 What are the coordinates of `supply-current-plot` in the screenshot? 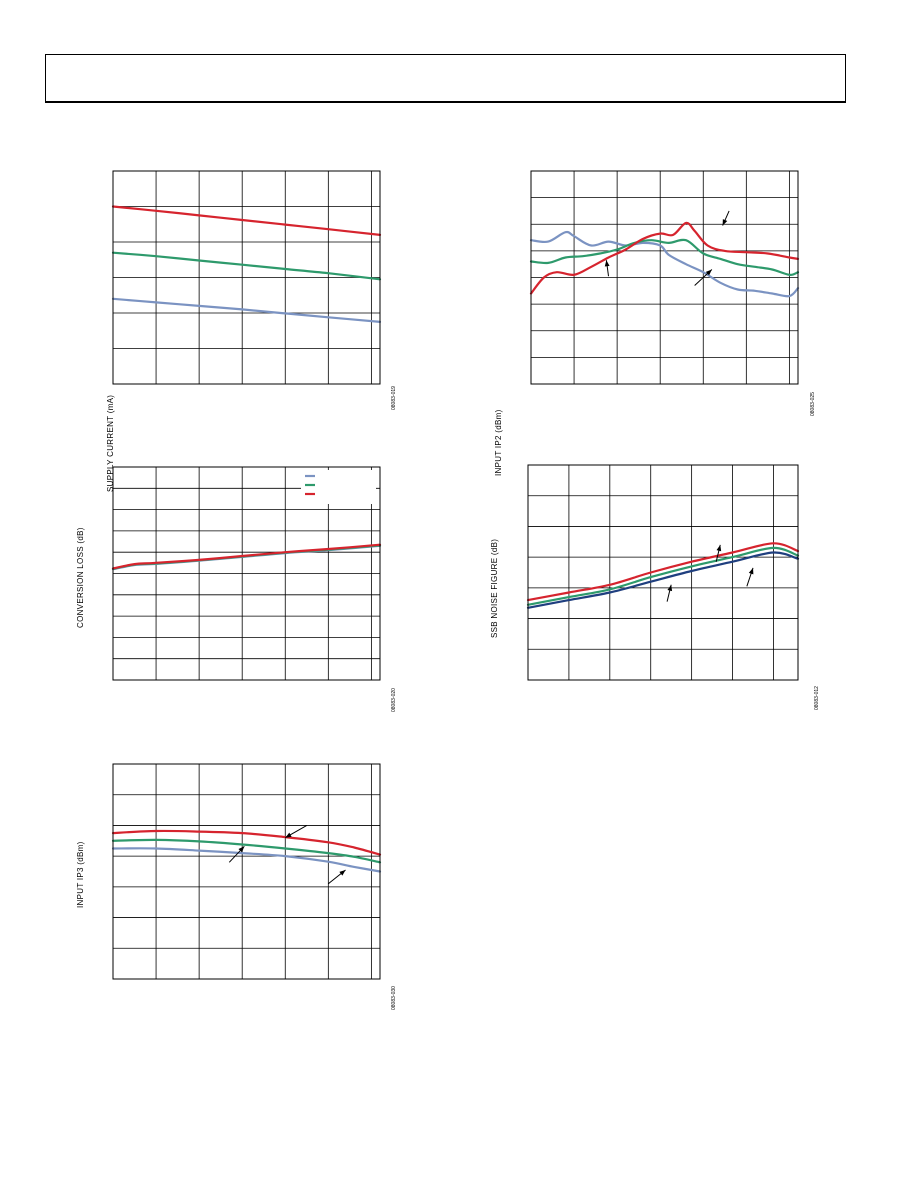 It's located at (246, 277).